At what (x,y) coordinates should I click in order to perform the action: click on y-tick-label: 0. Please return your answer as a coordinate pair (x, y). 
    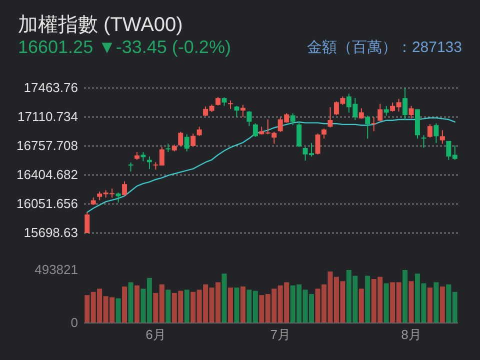
    Looking at the image, I should click on (74, 322).